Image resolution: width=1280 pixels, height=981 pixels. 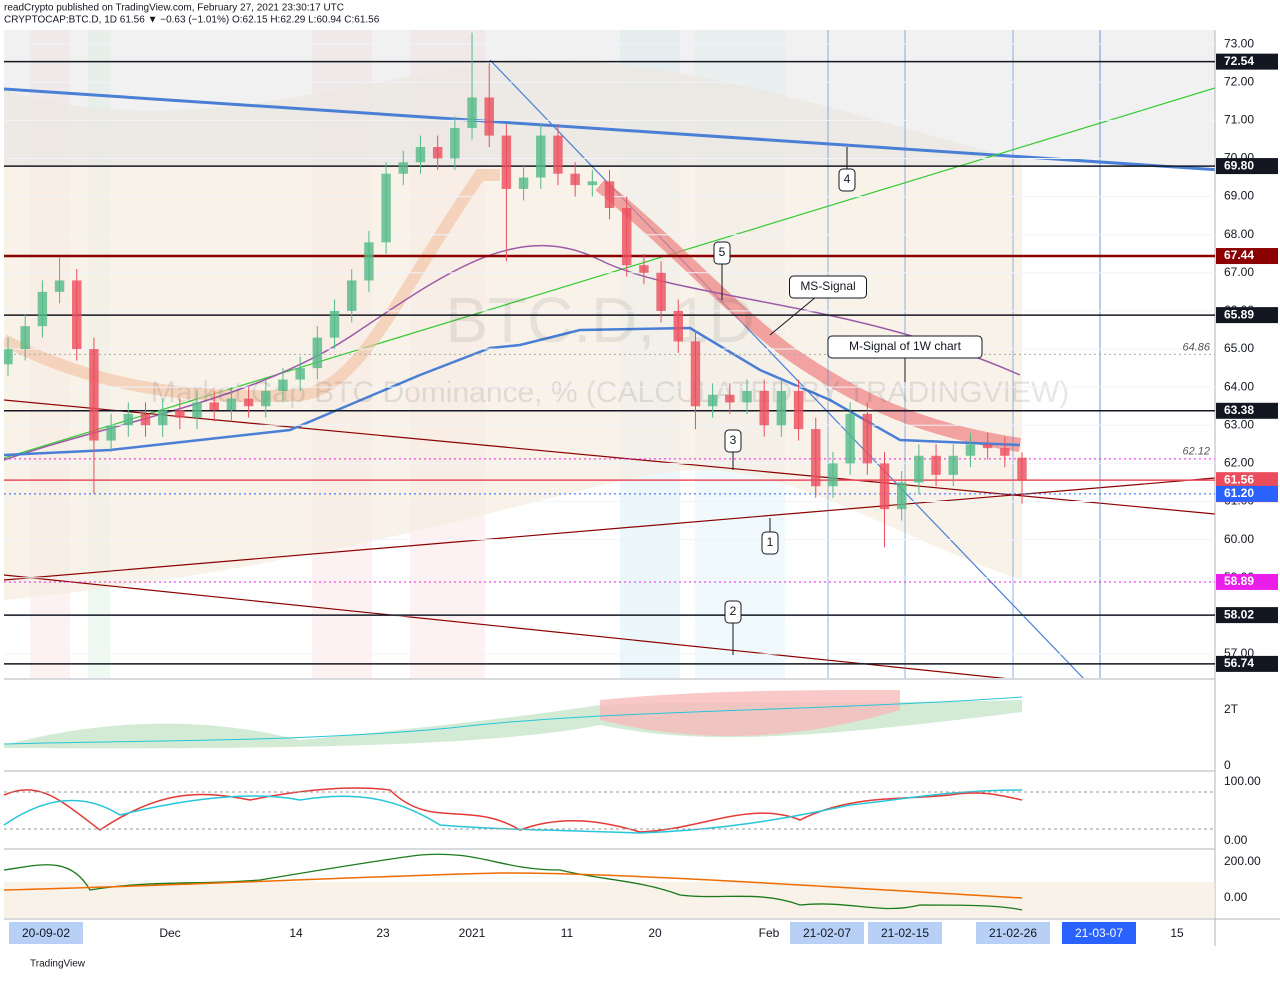 What do you see at coordinates (1231, 709) in the screenshot?
I see `pane-tick-label: 2T` at bounding box center [1231, 709].